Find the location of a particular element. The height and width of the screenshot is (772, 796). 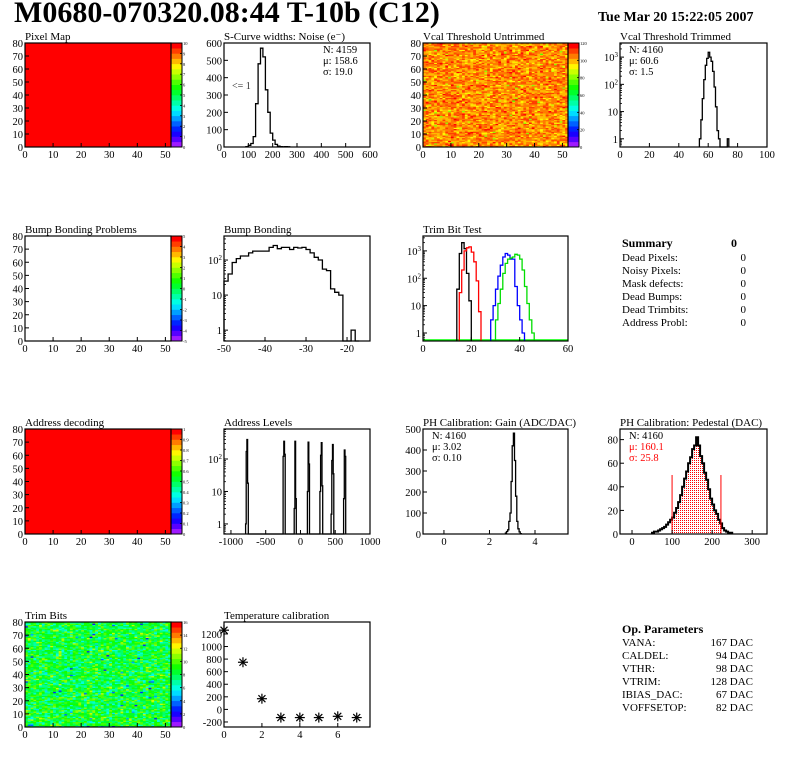

x-tick-label: 400 is located at coordinates (321, 155).